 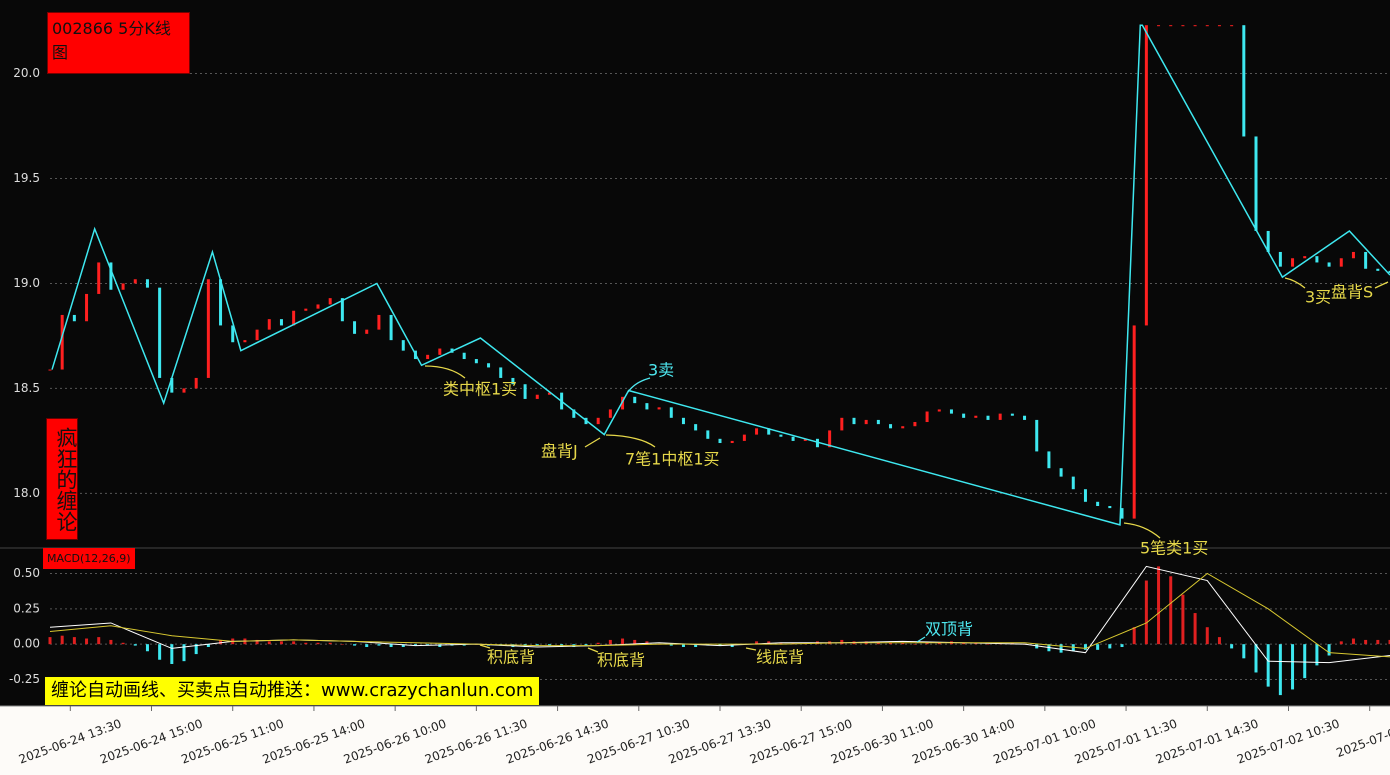 What do you see at coordinates (1174, 548) in the screenshot?
I see `annotation: 5笔类1买` at bounding box center [1174, 548].